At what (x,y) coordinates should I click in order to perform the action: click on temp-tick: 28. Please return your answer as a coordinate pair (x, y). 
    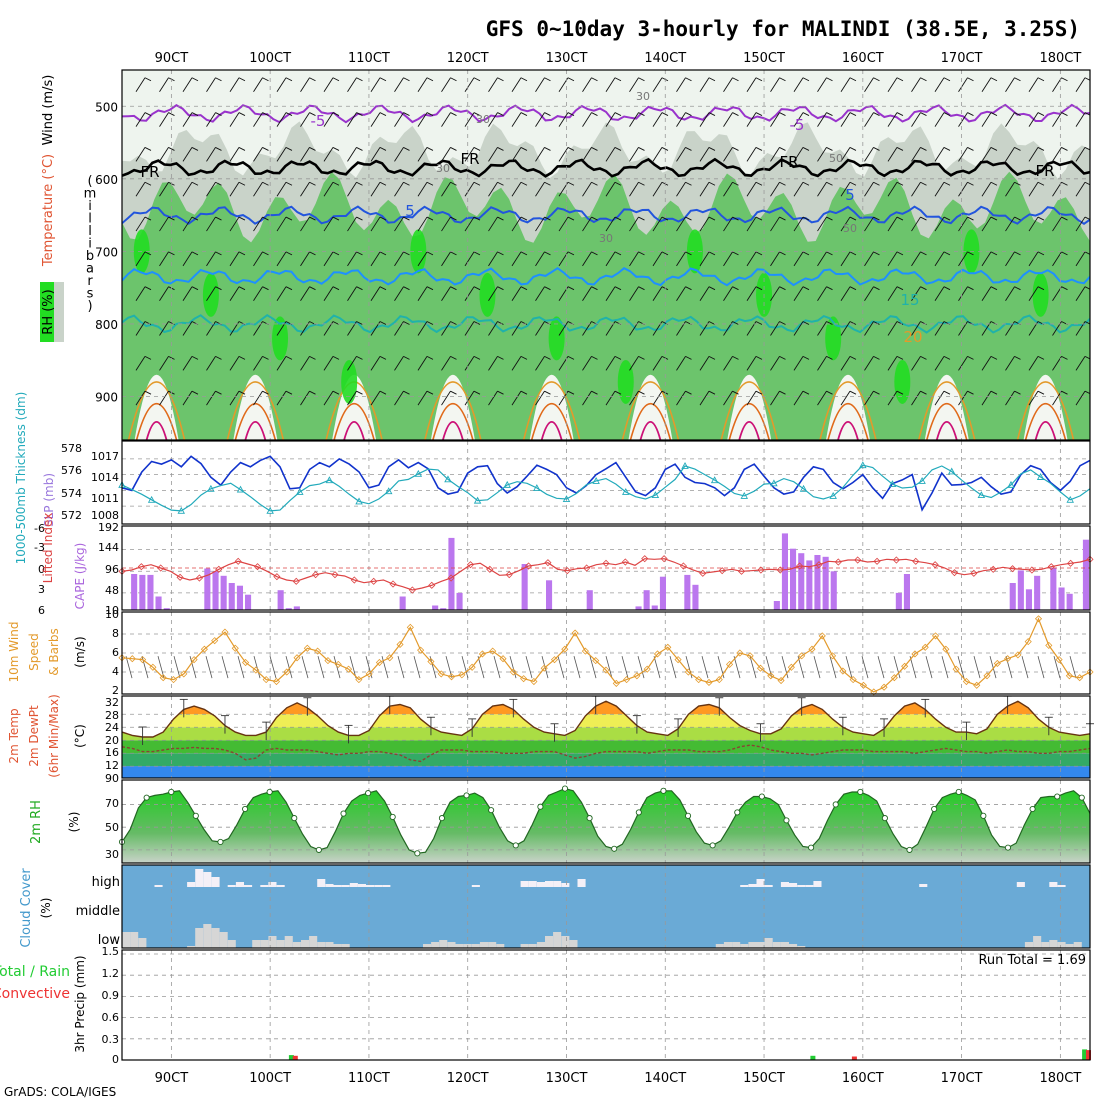
    Looking at the image, I should click on (112, 715).